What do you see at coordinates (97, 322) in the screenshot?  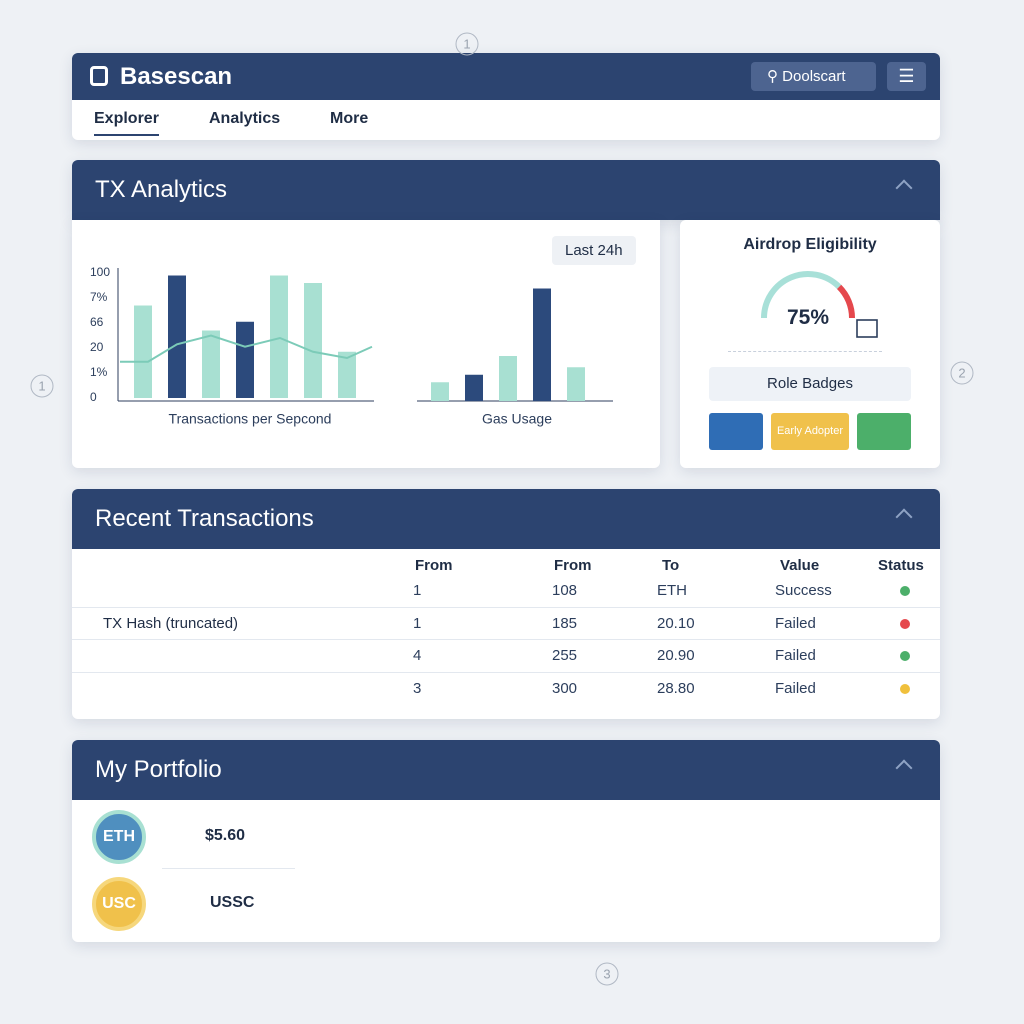 I see `y-tick-label: 66` at bounding box center [97, 322].